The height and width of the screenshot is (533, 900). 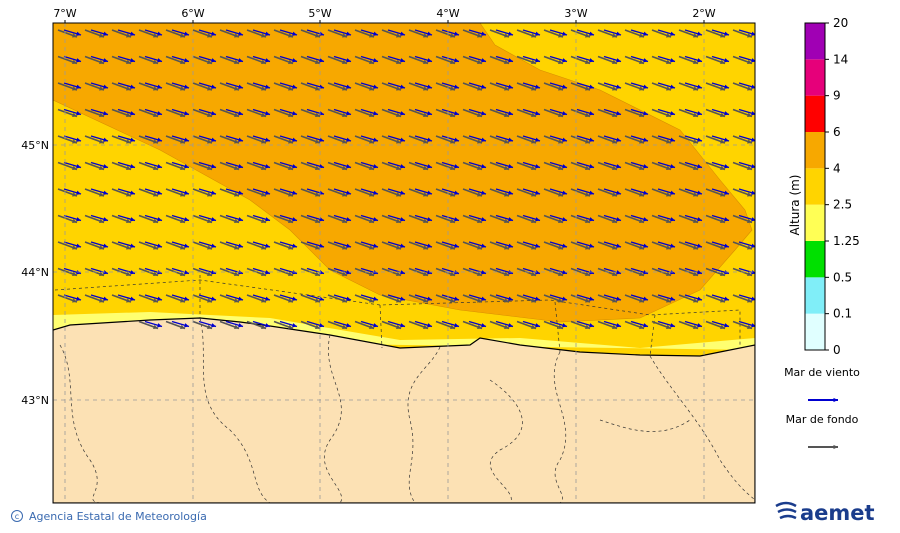 What do you see at coordinates (840, 59) in the screenshot?
I see `colorbar-label: 14` at bounding box center [840, 59].